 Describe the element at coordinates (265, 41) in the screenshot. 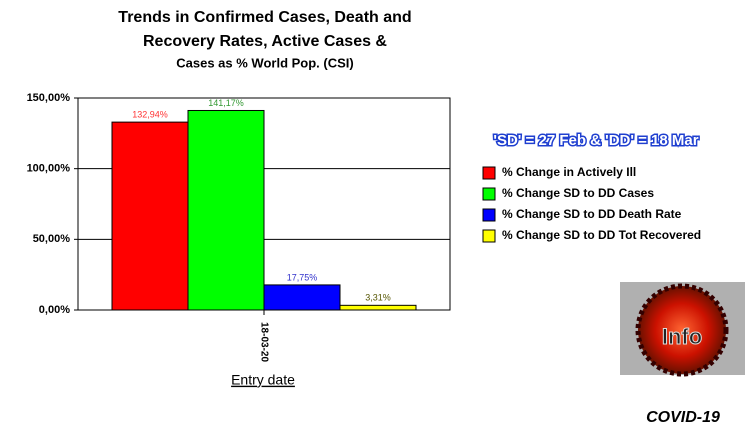

I see `chart-title: Recovery Rates, Active Cases &` at that location.